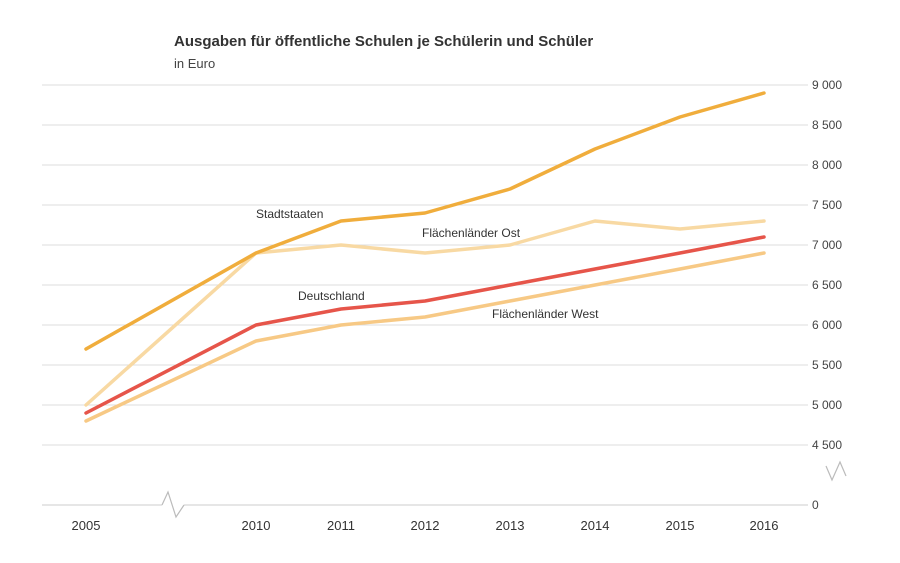 The image size is (900, 563). Describe the element at coordinates (827, 285) in the screenshot. I see `y-tick-label: 6 500` at that location.